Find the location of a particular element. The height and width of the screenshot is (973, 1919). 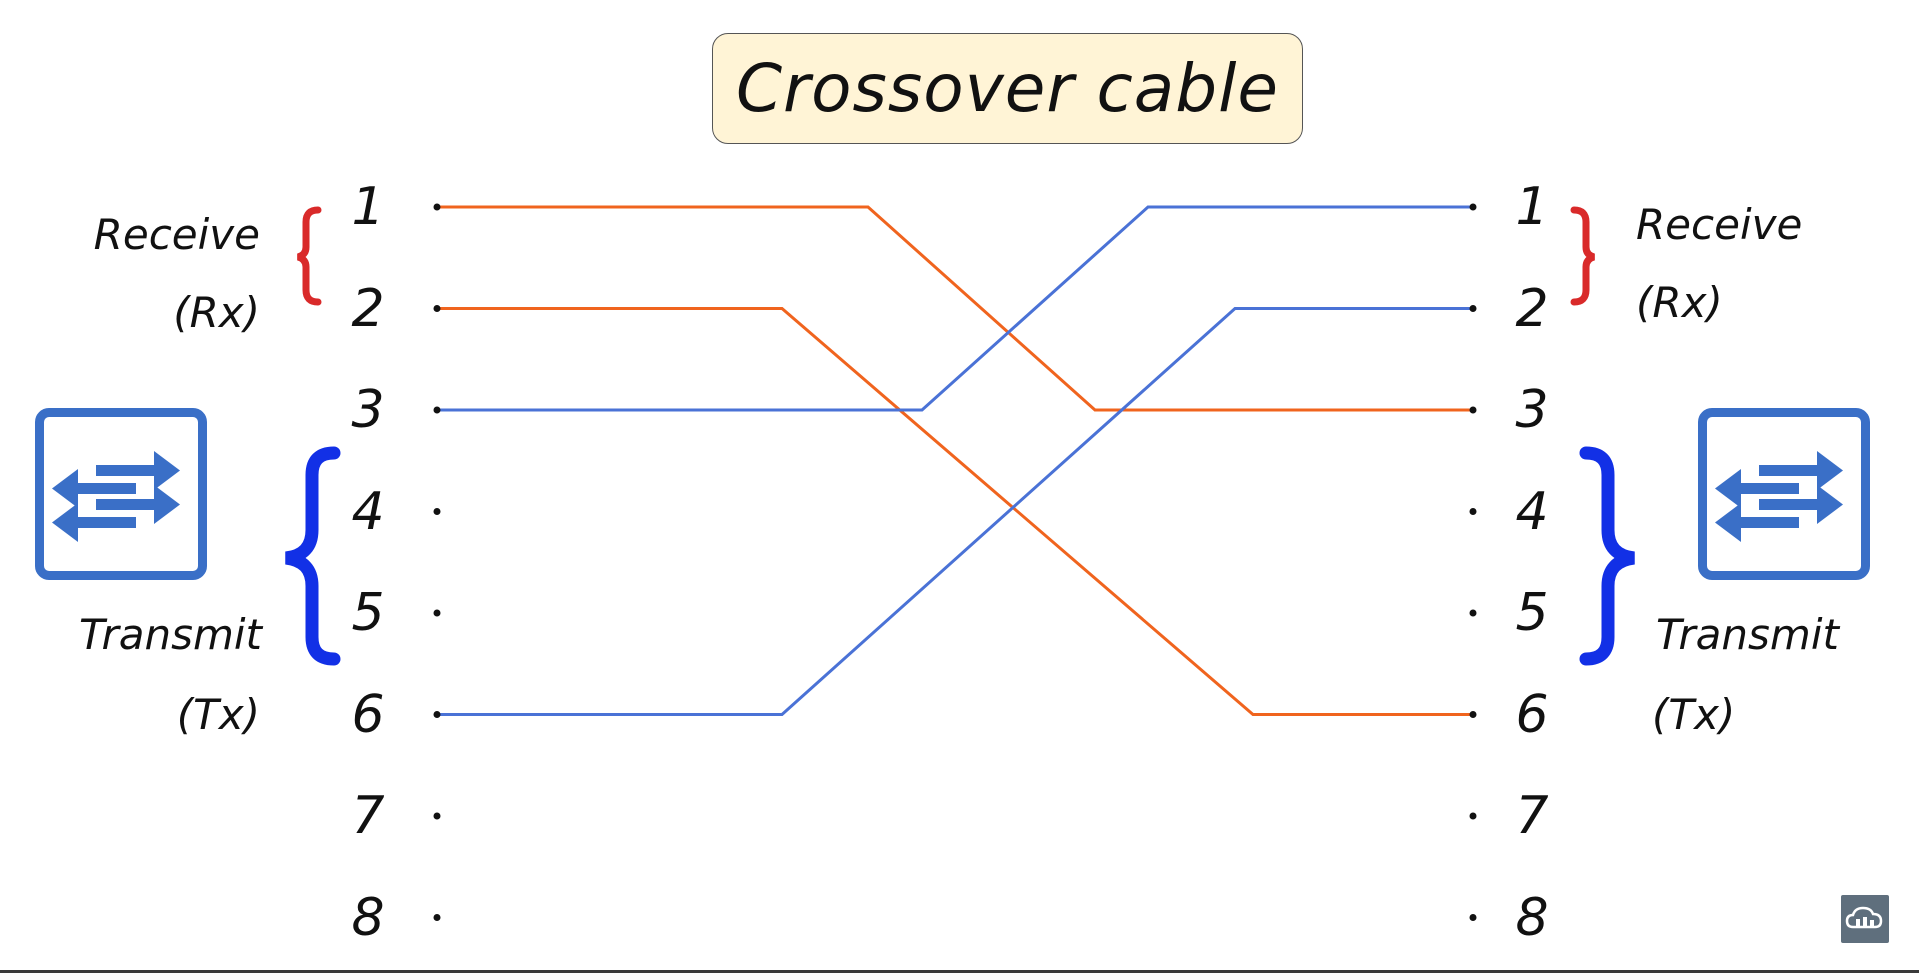

right-switch-icon is located at coordinates (1784, 494).